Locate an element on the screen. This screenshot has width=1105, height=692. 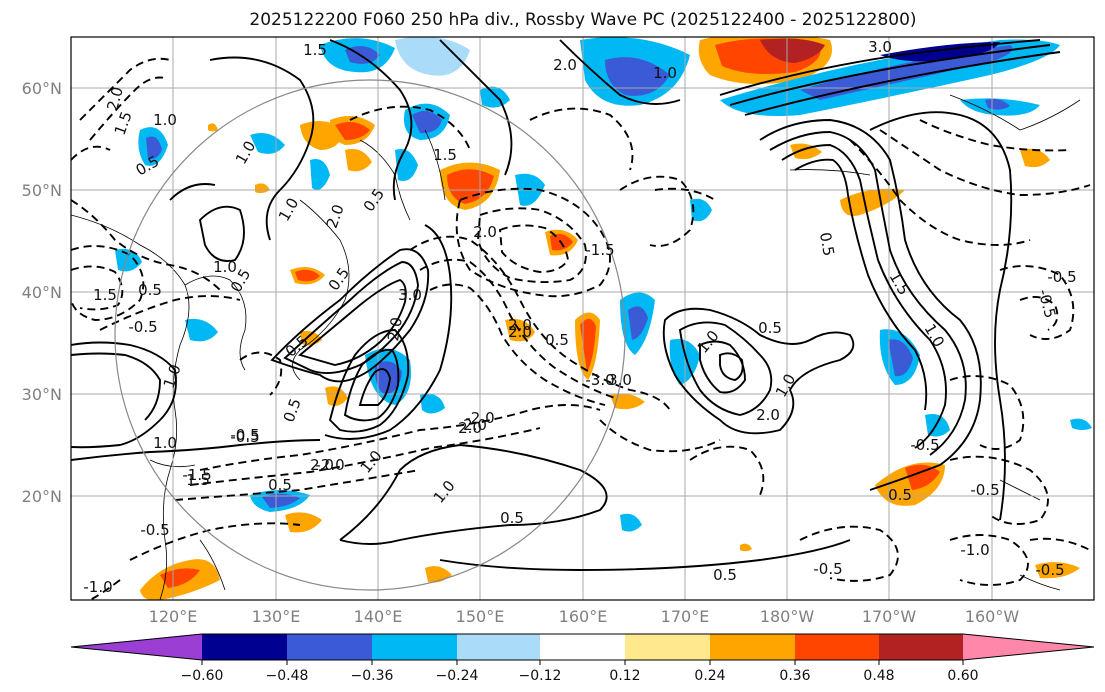
lon-label-140e: 140°E is located at coordinates (378, 616).